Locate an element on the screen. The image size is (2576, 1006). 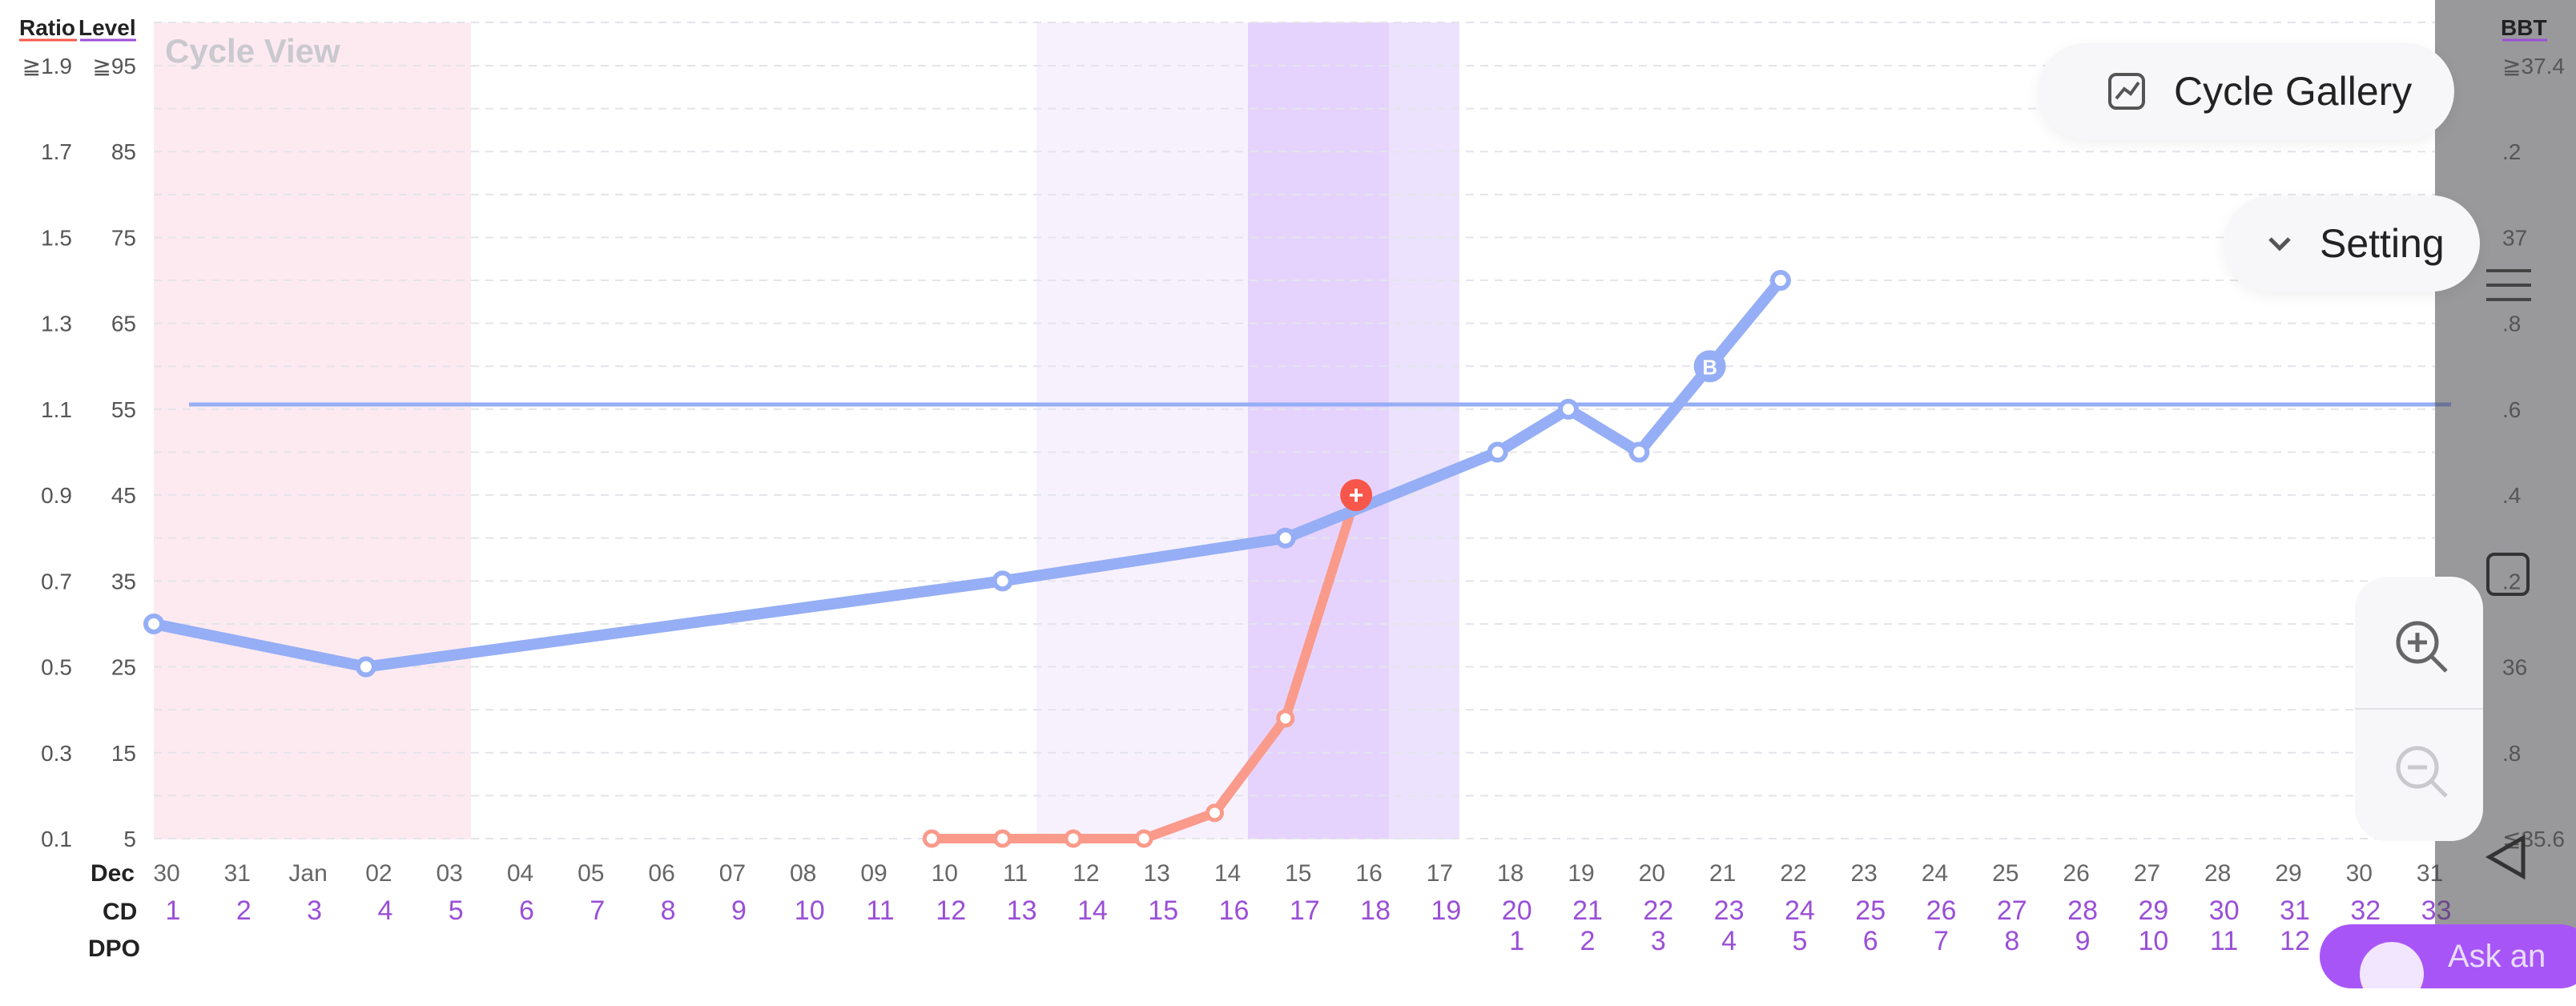
date-label: 10 is located at coordinates (945, 873).